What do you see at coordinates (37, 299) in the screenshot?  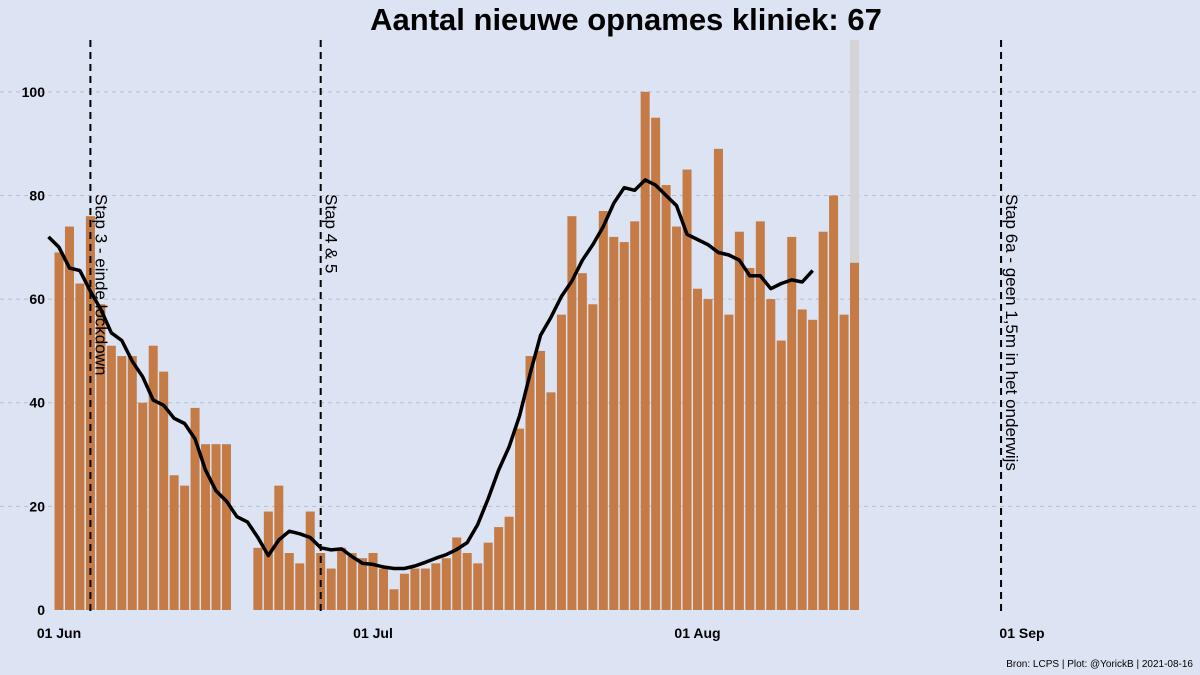 I see `y-tick-label: 60` at bounding box center [37, 299].